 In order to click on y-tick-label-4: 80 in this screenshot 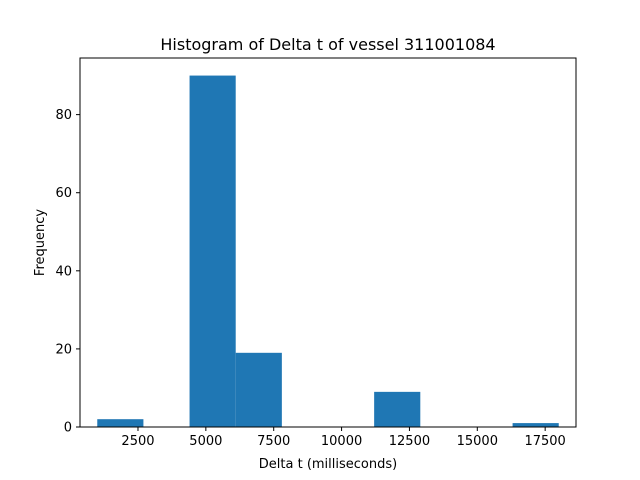, I will do `click(63, 115)`.